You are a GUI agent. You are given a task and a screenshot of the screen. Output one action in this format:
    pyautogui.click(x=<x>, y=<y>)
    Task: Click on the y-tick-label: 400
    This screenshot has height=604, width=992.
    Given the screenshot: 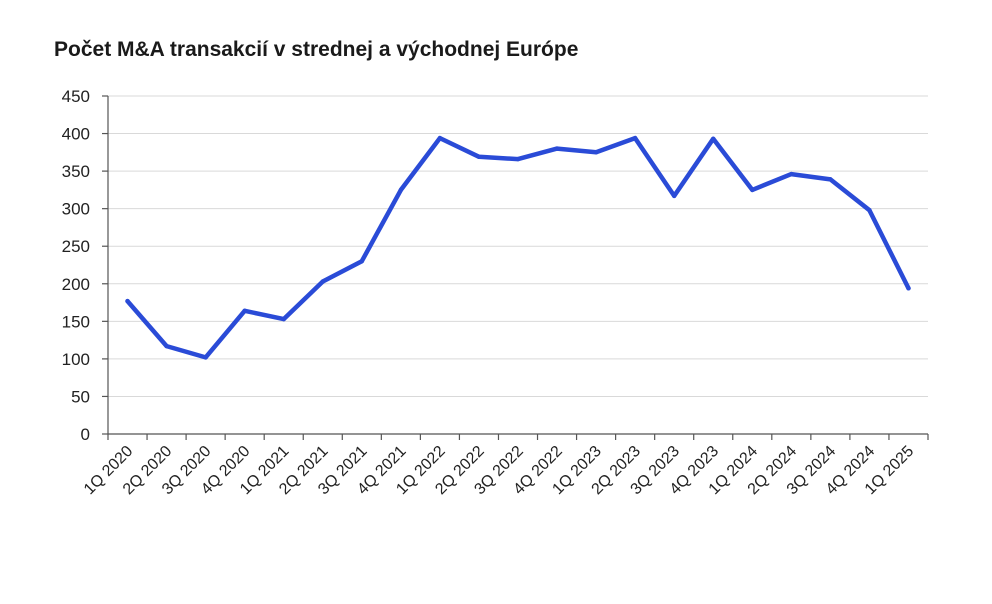 What is the action you would take?
    pyautogui.click(x=76, y=134)
    